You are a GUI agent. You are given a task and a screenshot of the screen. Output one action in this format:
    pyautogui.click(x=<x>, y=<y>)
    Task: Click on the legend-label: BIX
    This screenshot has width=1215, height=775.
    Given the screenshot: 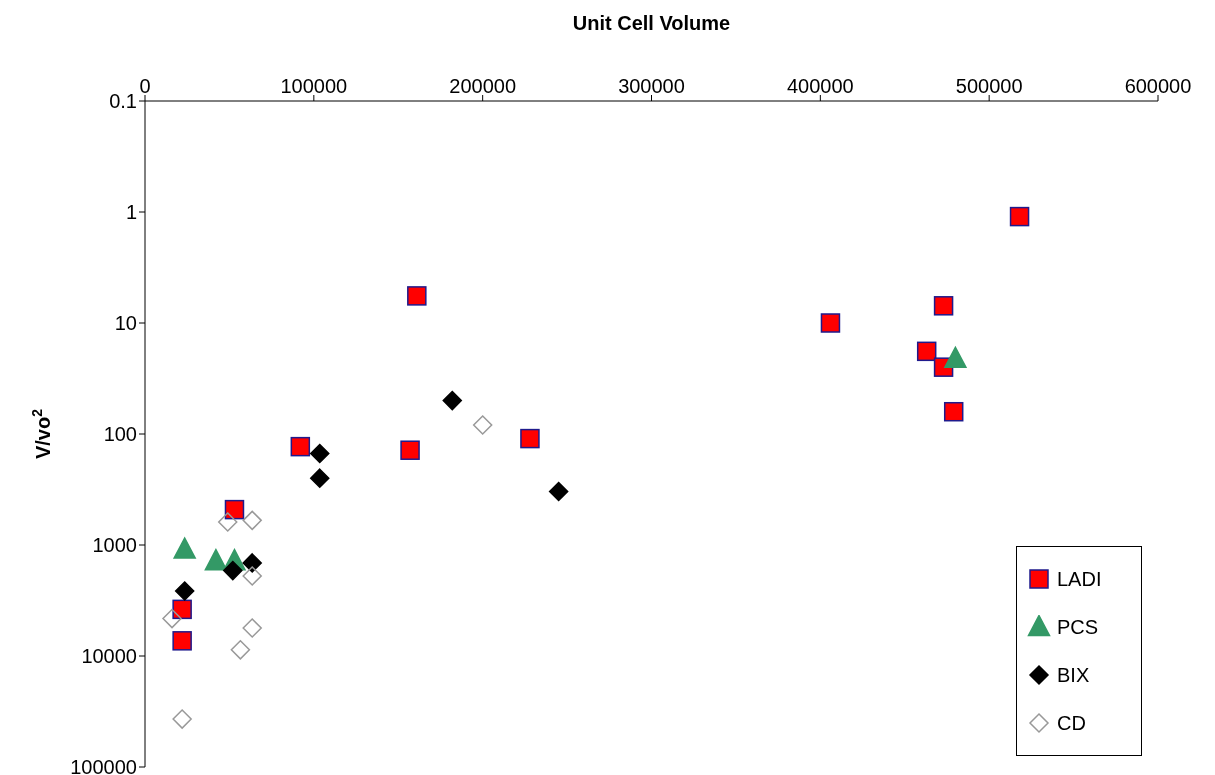 What is the action you would take?
    pyautogui.click(x=1073, y=675)
    